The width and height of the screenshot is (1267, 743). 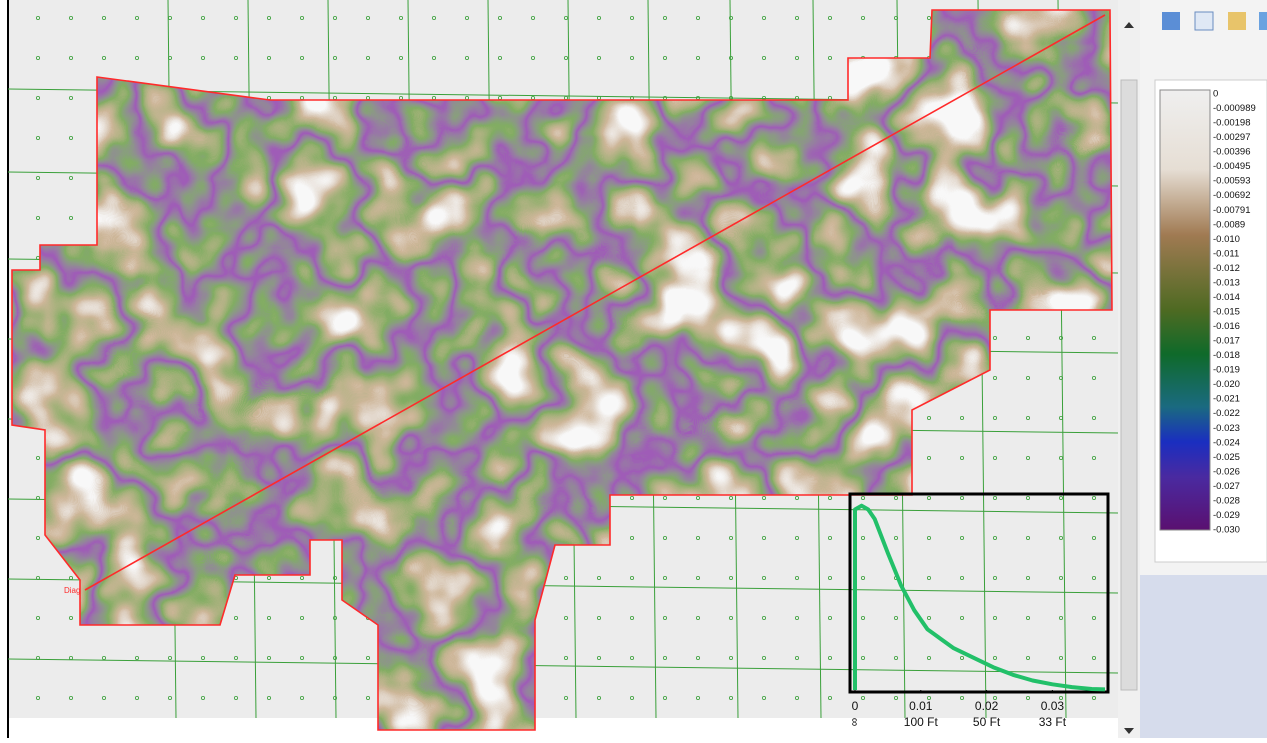 What do you see at coordinates (1232, 123) in the screenshot?
I see `legend-label: -0.00198` at bounding box center [1232, 123].